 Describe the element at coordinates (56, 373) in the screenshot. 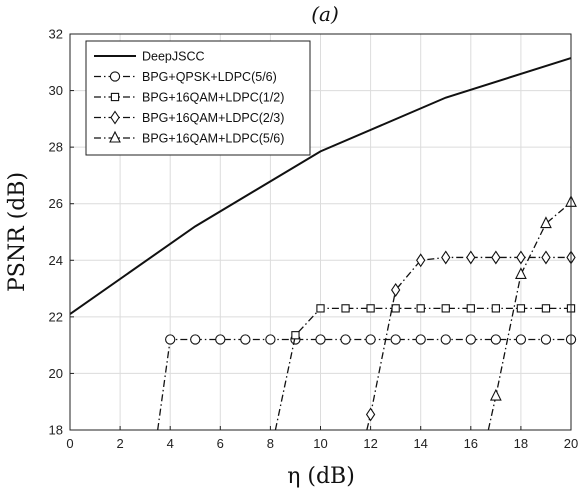

I see `y-tick-label: 20` at that location.